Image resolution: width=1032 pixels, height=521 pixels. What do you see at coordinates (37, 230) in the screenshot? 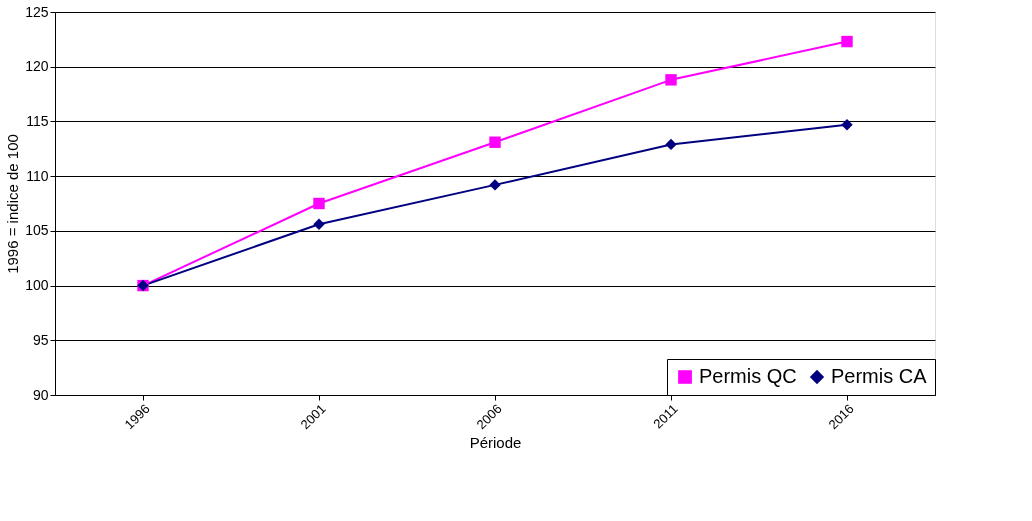
I see `y-tick-label: 105` at bounding box center [37, 230].